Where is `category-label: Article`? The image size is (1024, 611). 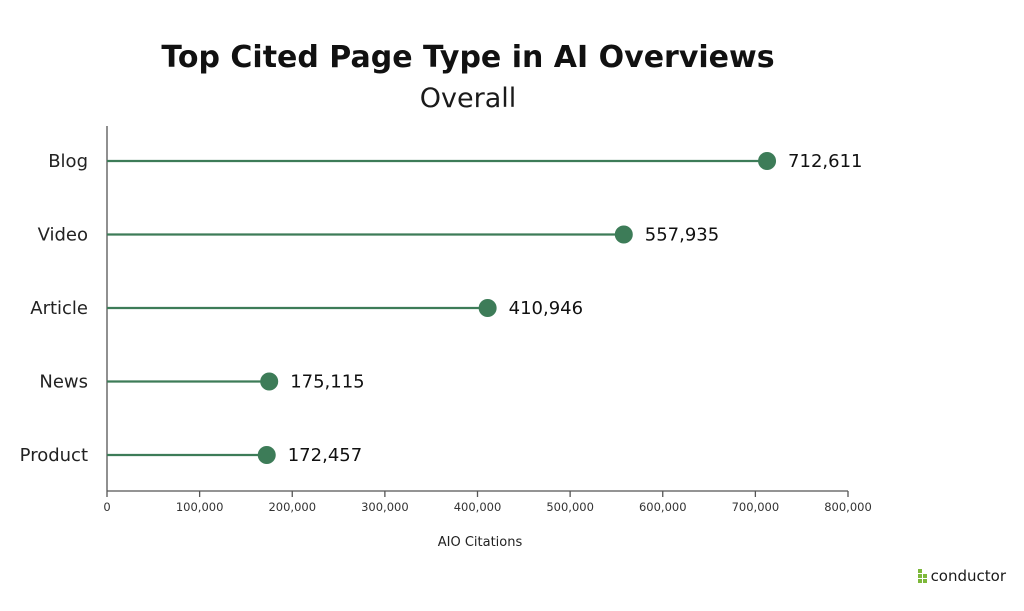 category-label: Article is located at coordinates (59, 308).